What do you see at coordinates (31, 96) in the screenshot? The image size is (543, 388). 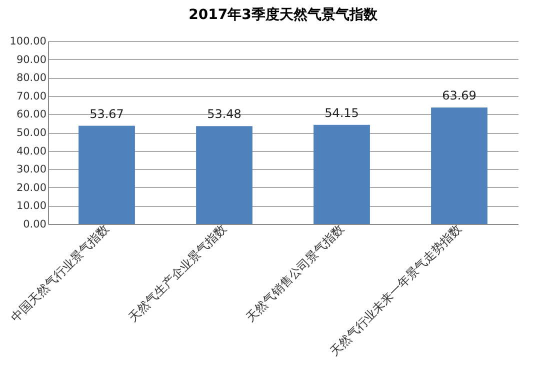 I see `y-tick-label: 70.00` at bounding box center [31, 96].